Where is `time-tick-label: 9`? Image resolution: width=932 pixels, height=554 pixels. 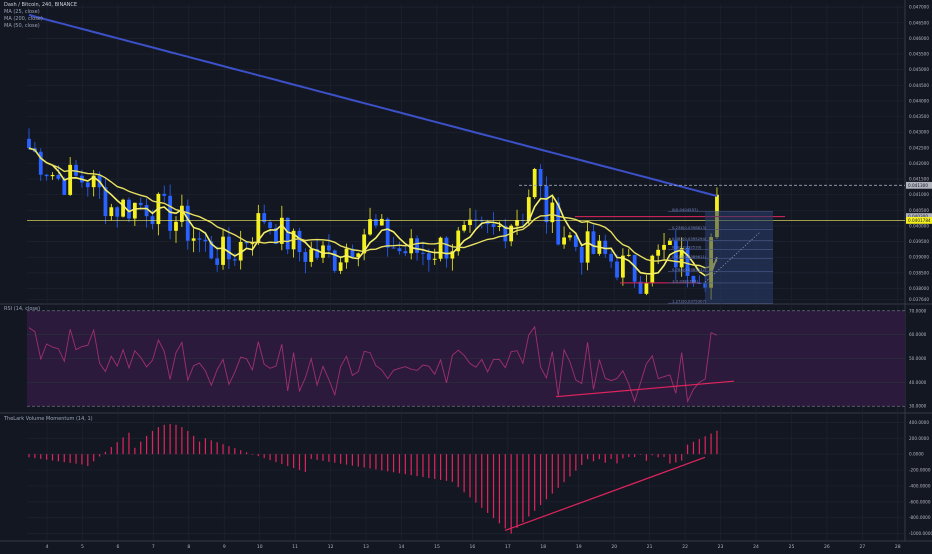 time-tick-label: 9 is located at coordinates (224, 547).